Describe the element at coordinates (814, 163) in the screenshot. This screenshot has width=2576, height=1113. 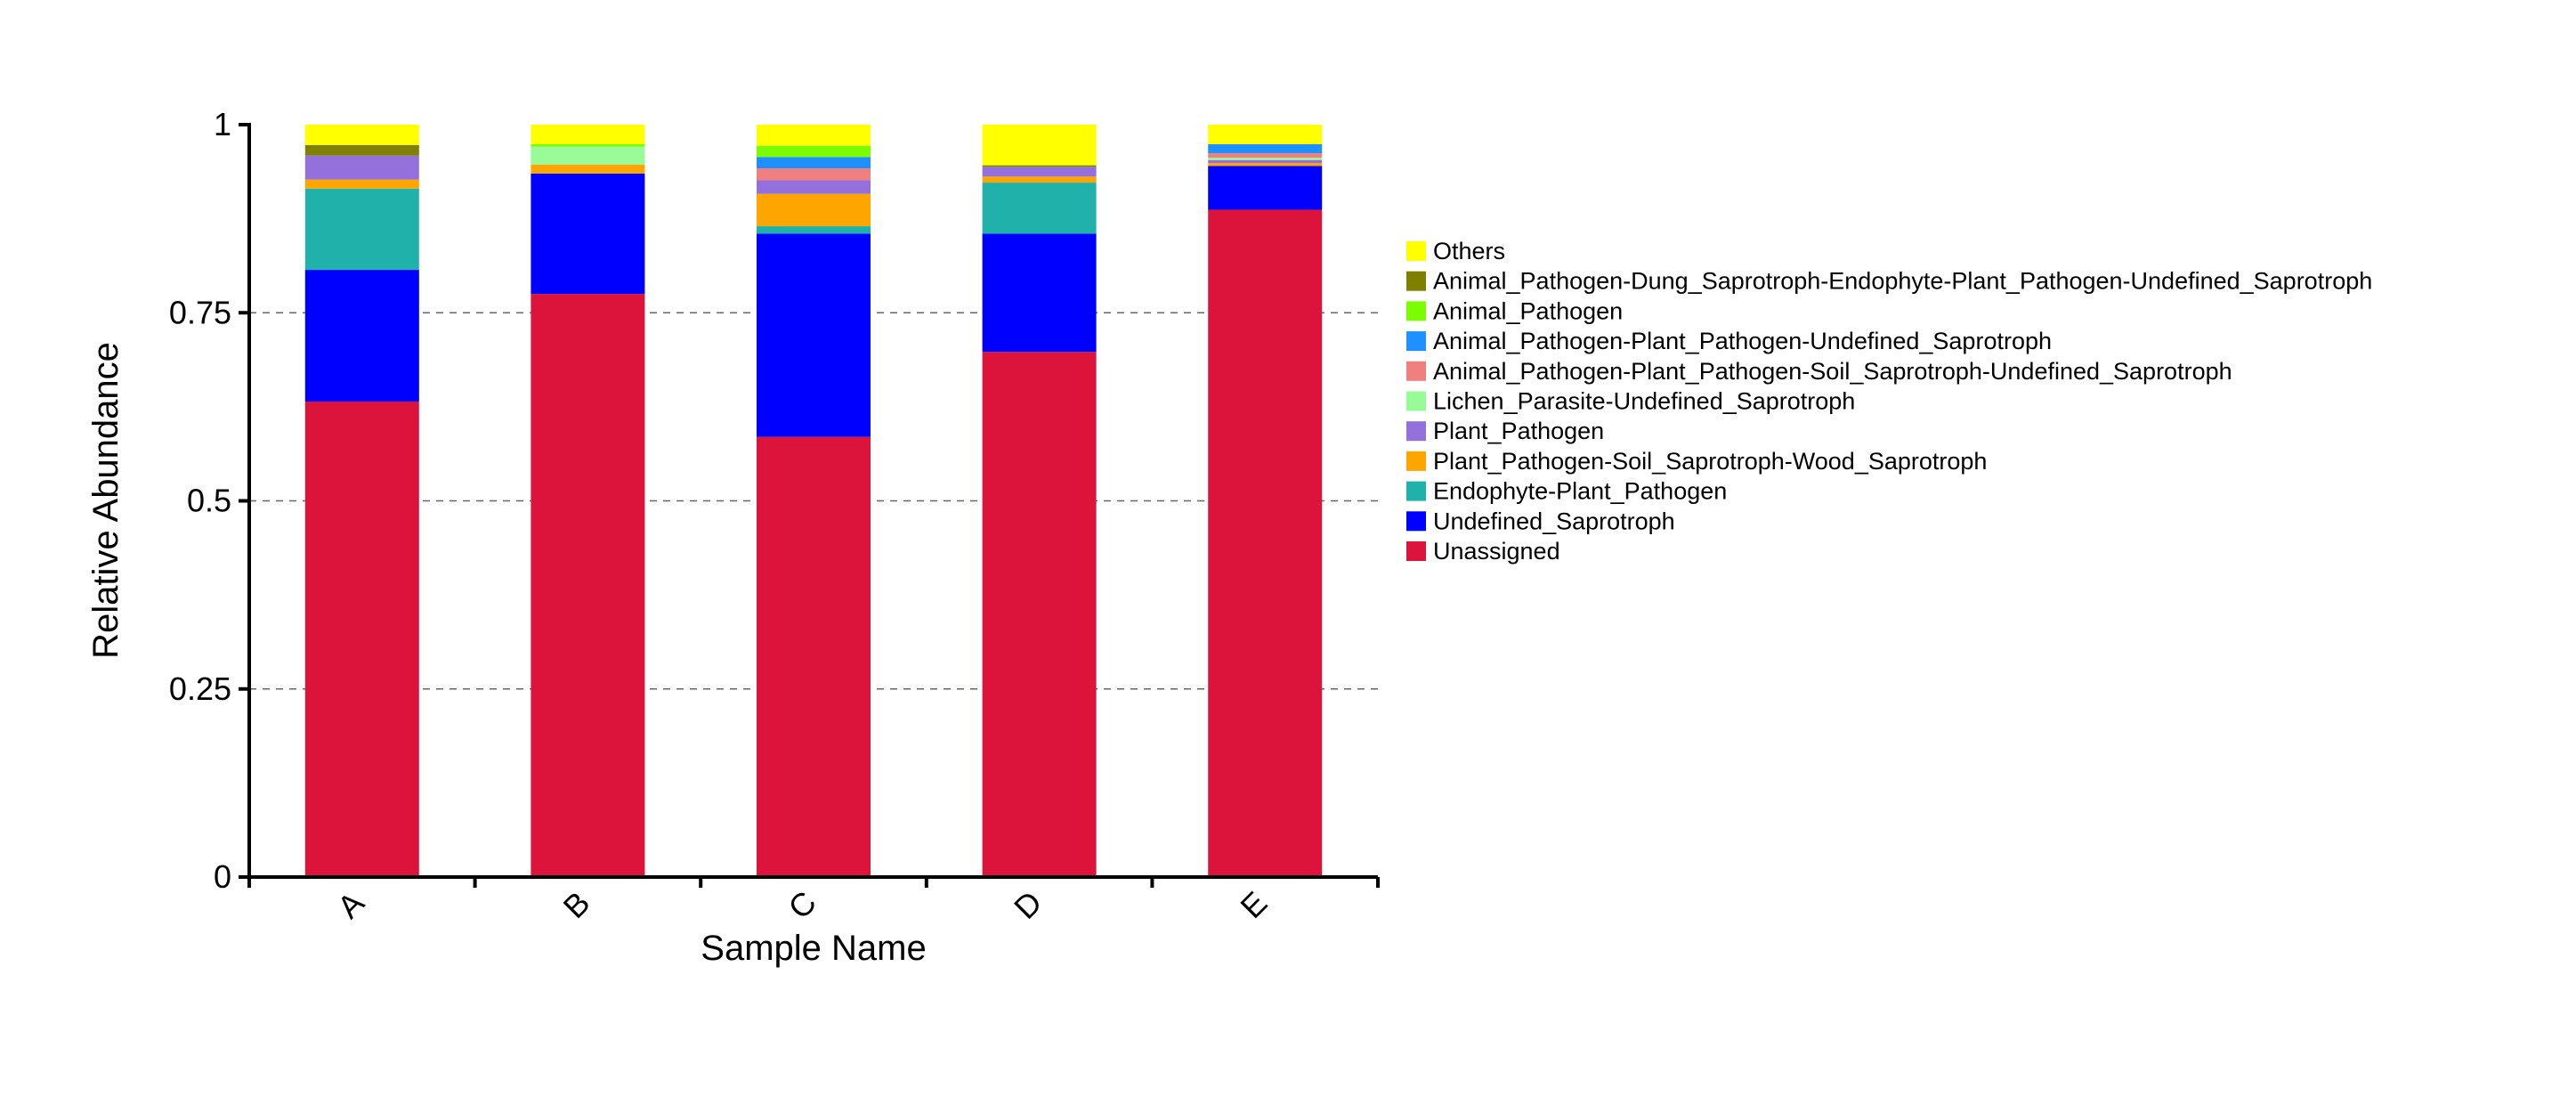
I see `bar-segment-c-animal-pathogen-plant-pathogen-undefined-saprotroph` at that location.